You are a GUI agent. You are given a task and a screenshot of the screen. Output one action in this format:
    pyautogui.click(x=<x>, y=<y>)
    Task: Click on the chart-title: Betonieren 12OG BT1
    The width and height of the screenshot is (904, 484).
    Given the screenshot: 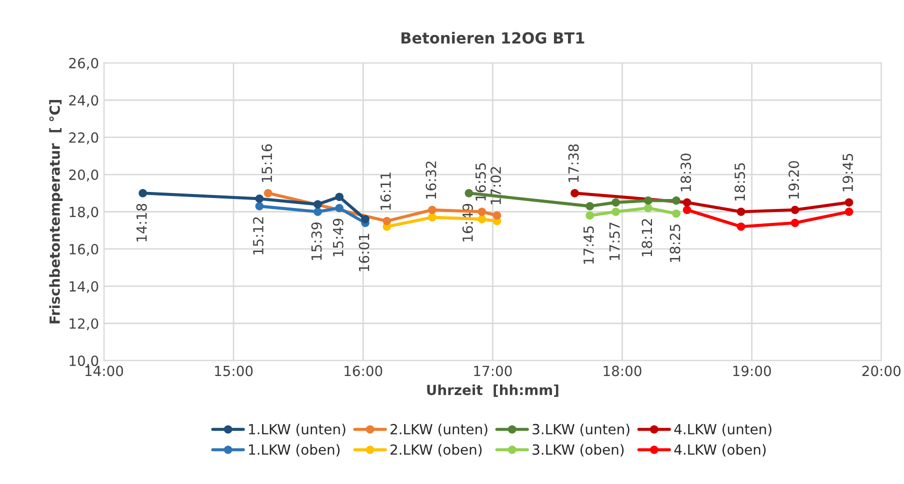 What is the action you would take?
    pyautogui.click(x=492, y=38)
    